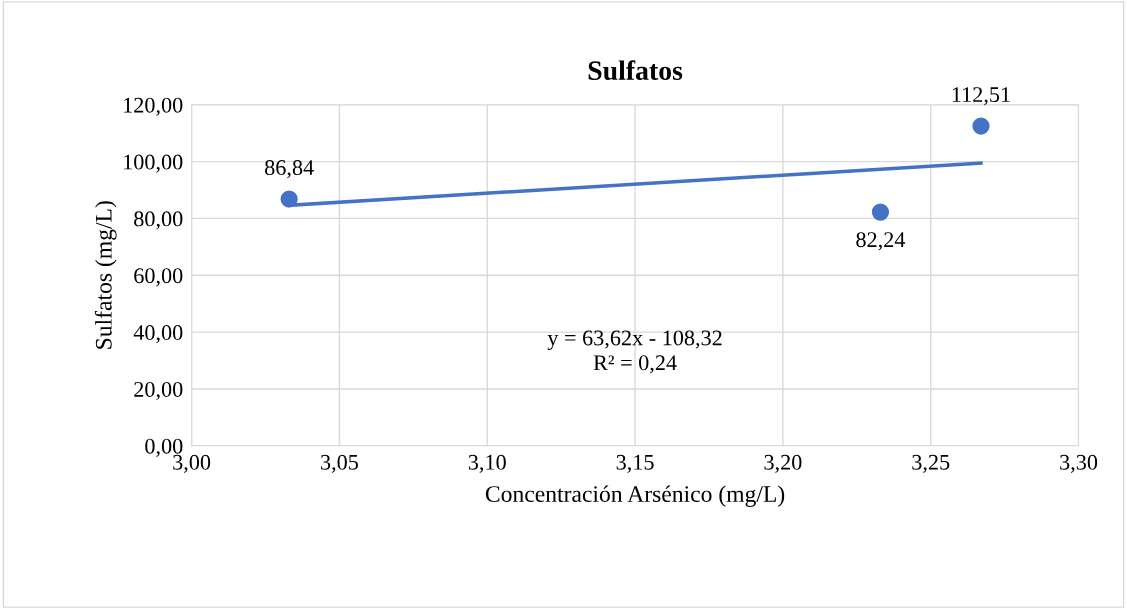 This screenshot has width=1127, height=609. Describe the element at coordinates (634, 352) in the screenshot. I see `annotation: y = 63,62x - 108,32 R² = 0,24` at that location.